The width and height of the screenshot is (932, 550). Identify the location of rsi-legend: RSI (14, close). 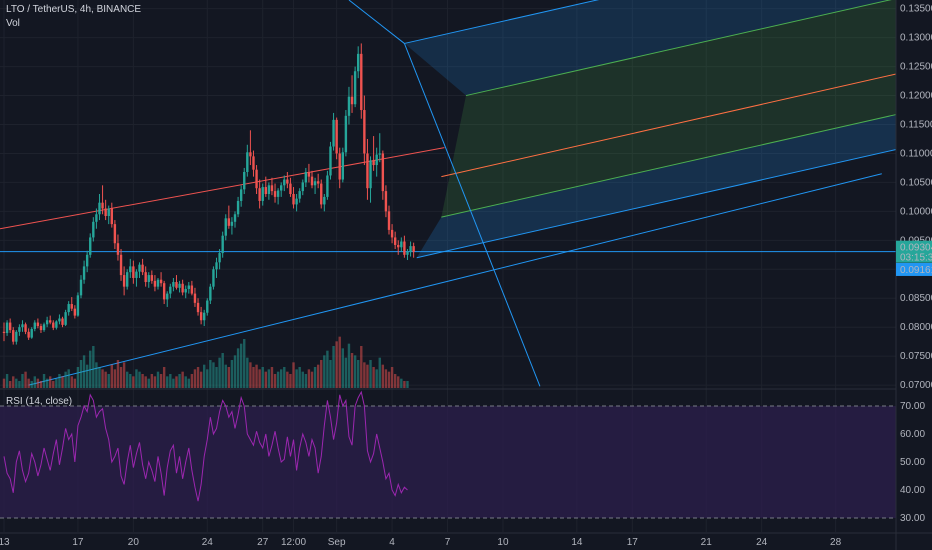
(39, 401).